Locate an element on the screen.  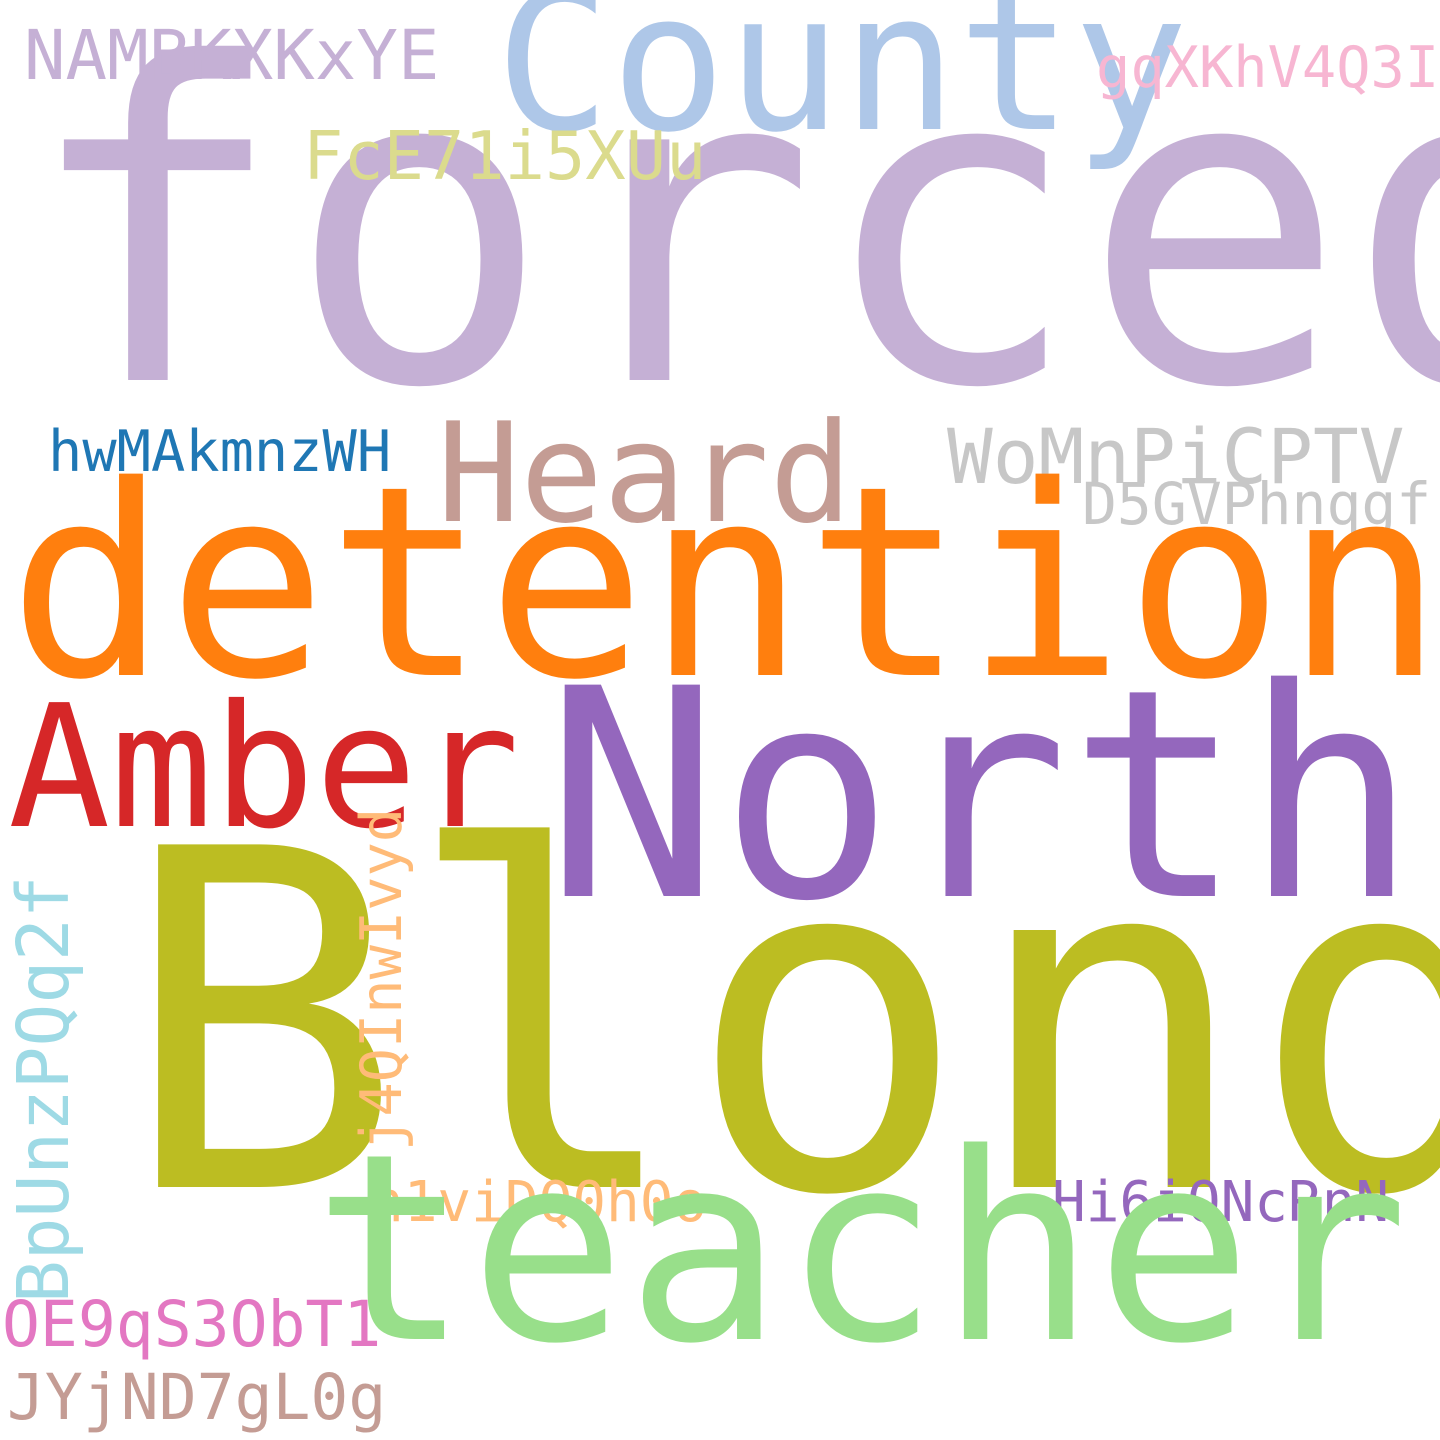
word-north: North is located at coordinates (981, 796).